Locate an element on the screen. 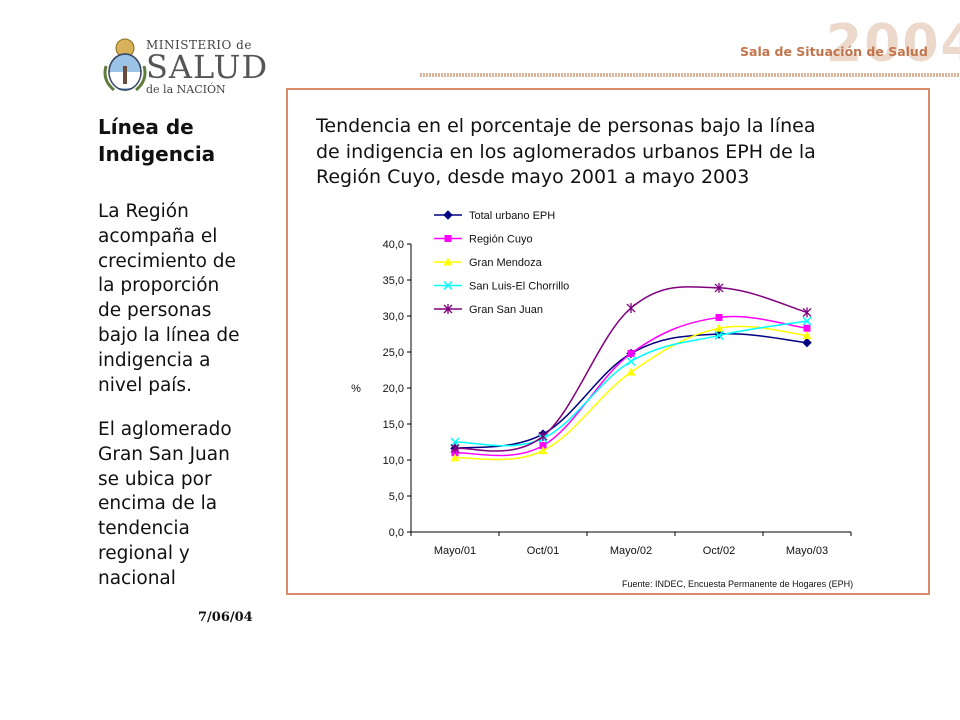 The image size is (960, 720). y-axis-label: % is located at coordinates (356, 389).